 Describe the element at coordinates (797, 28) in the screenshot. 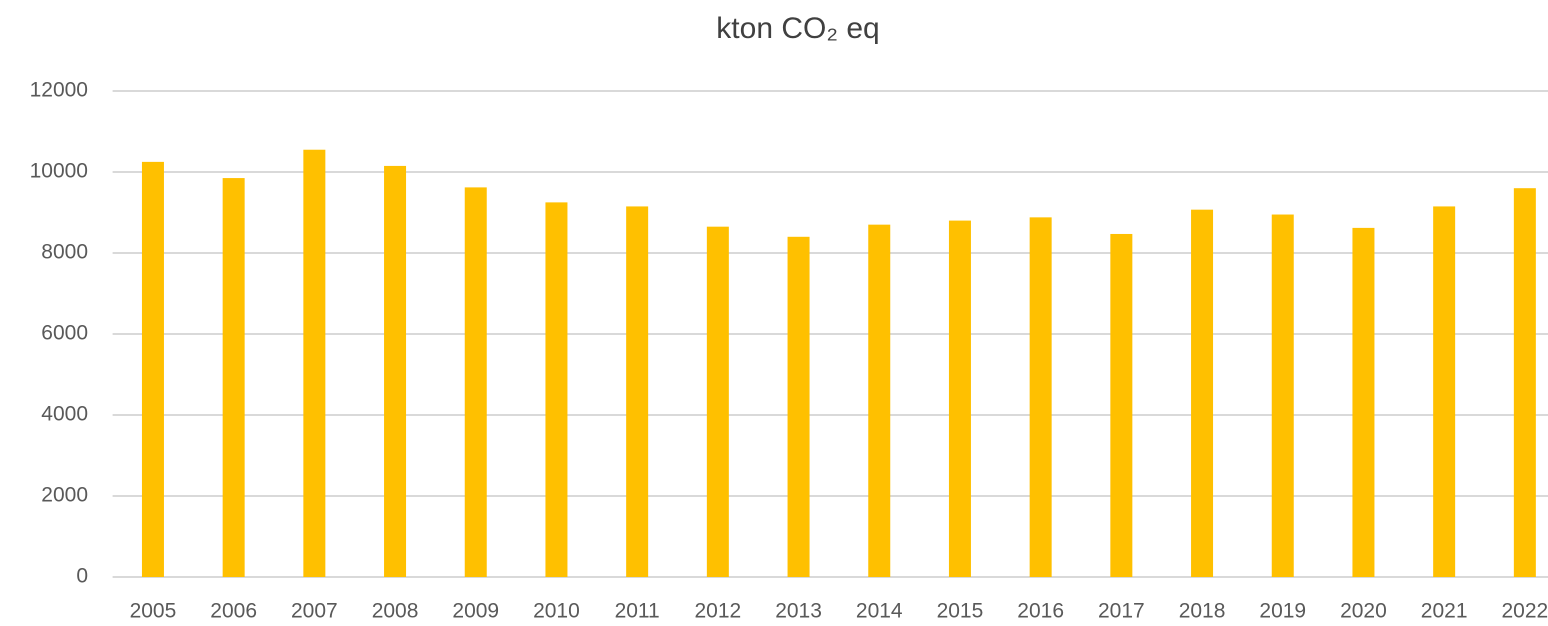

I see `chart-title: kton CO₂ eq` at that location.